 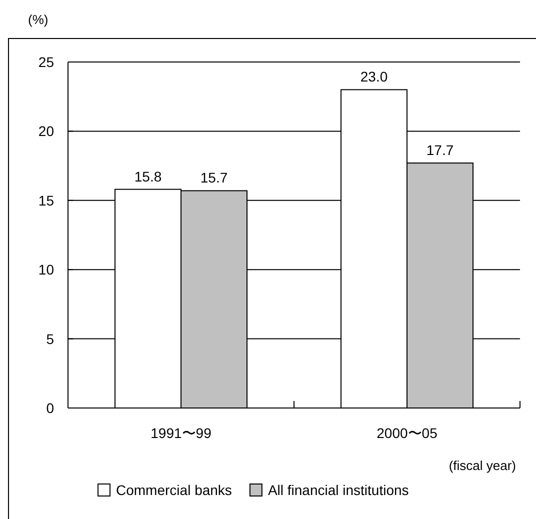 What do you see at coordinates (38, 19) in the screenshot?
I see `y-axis-title: (%)` at bounding box center [38, 19].